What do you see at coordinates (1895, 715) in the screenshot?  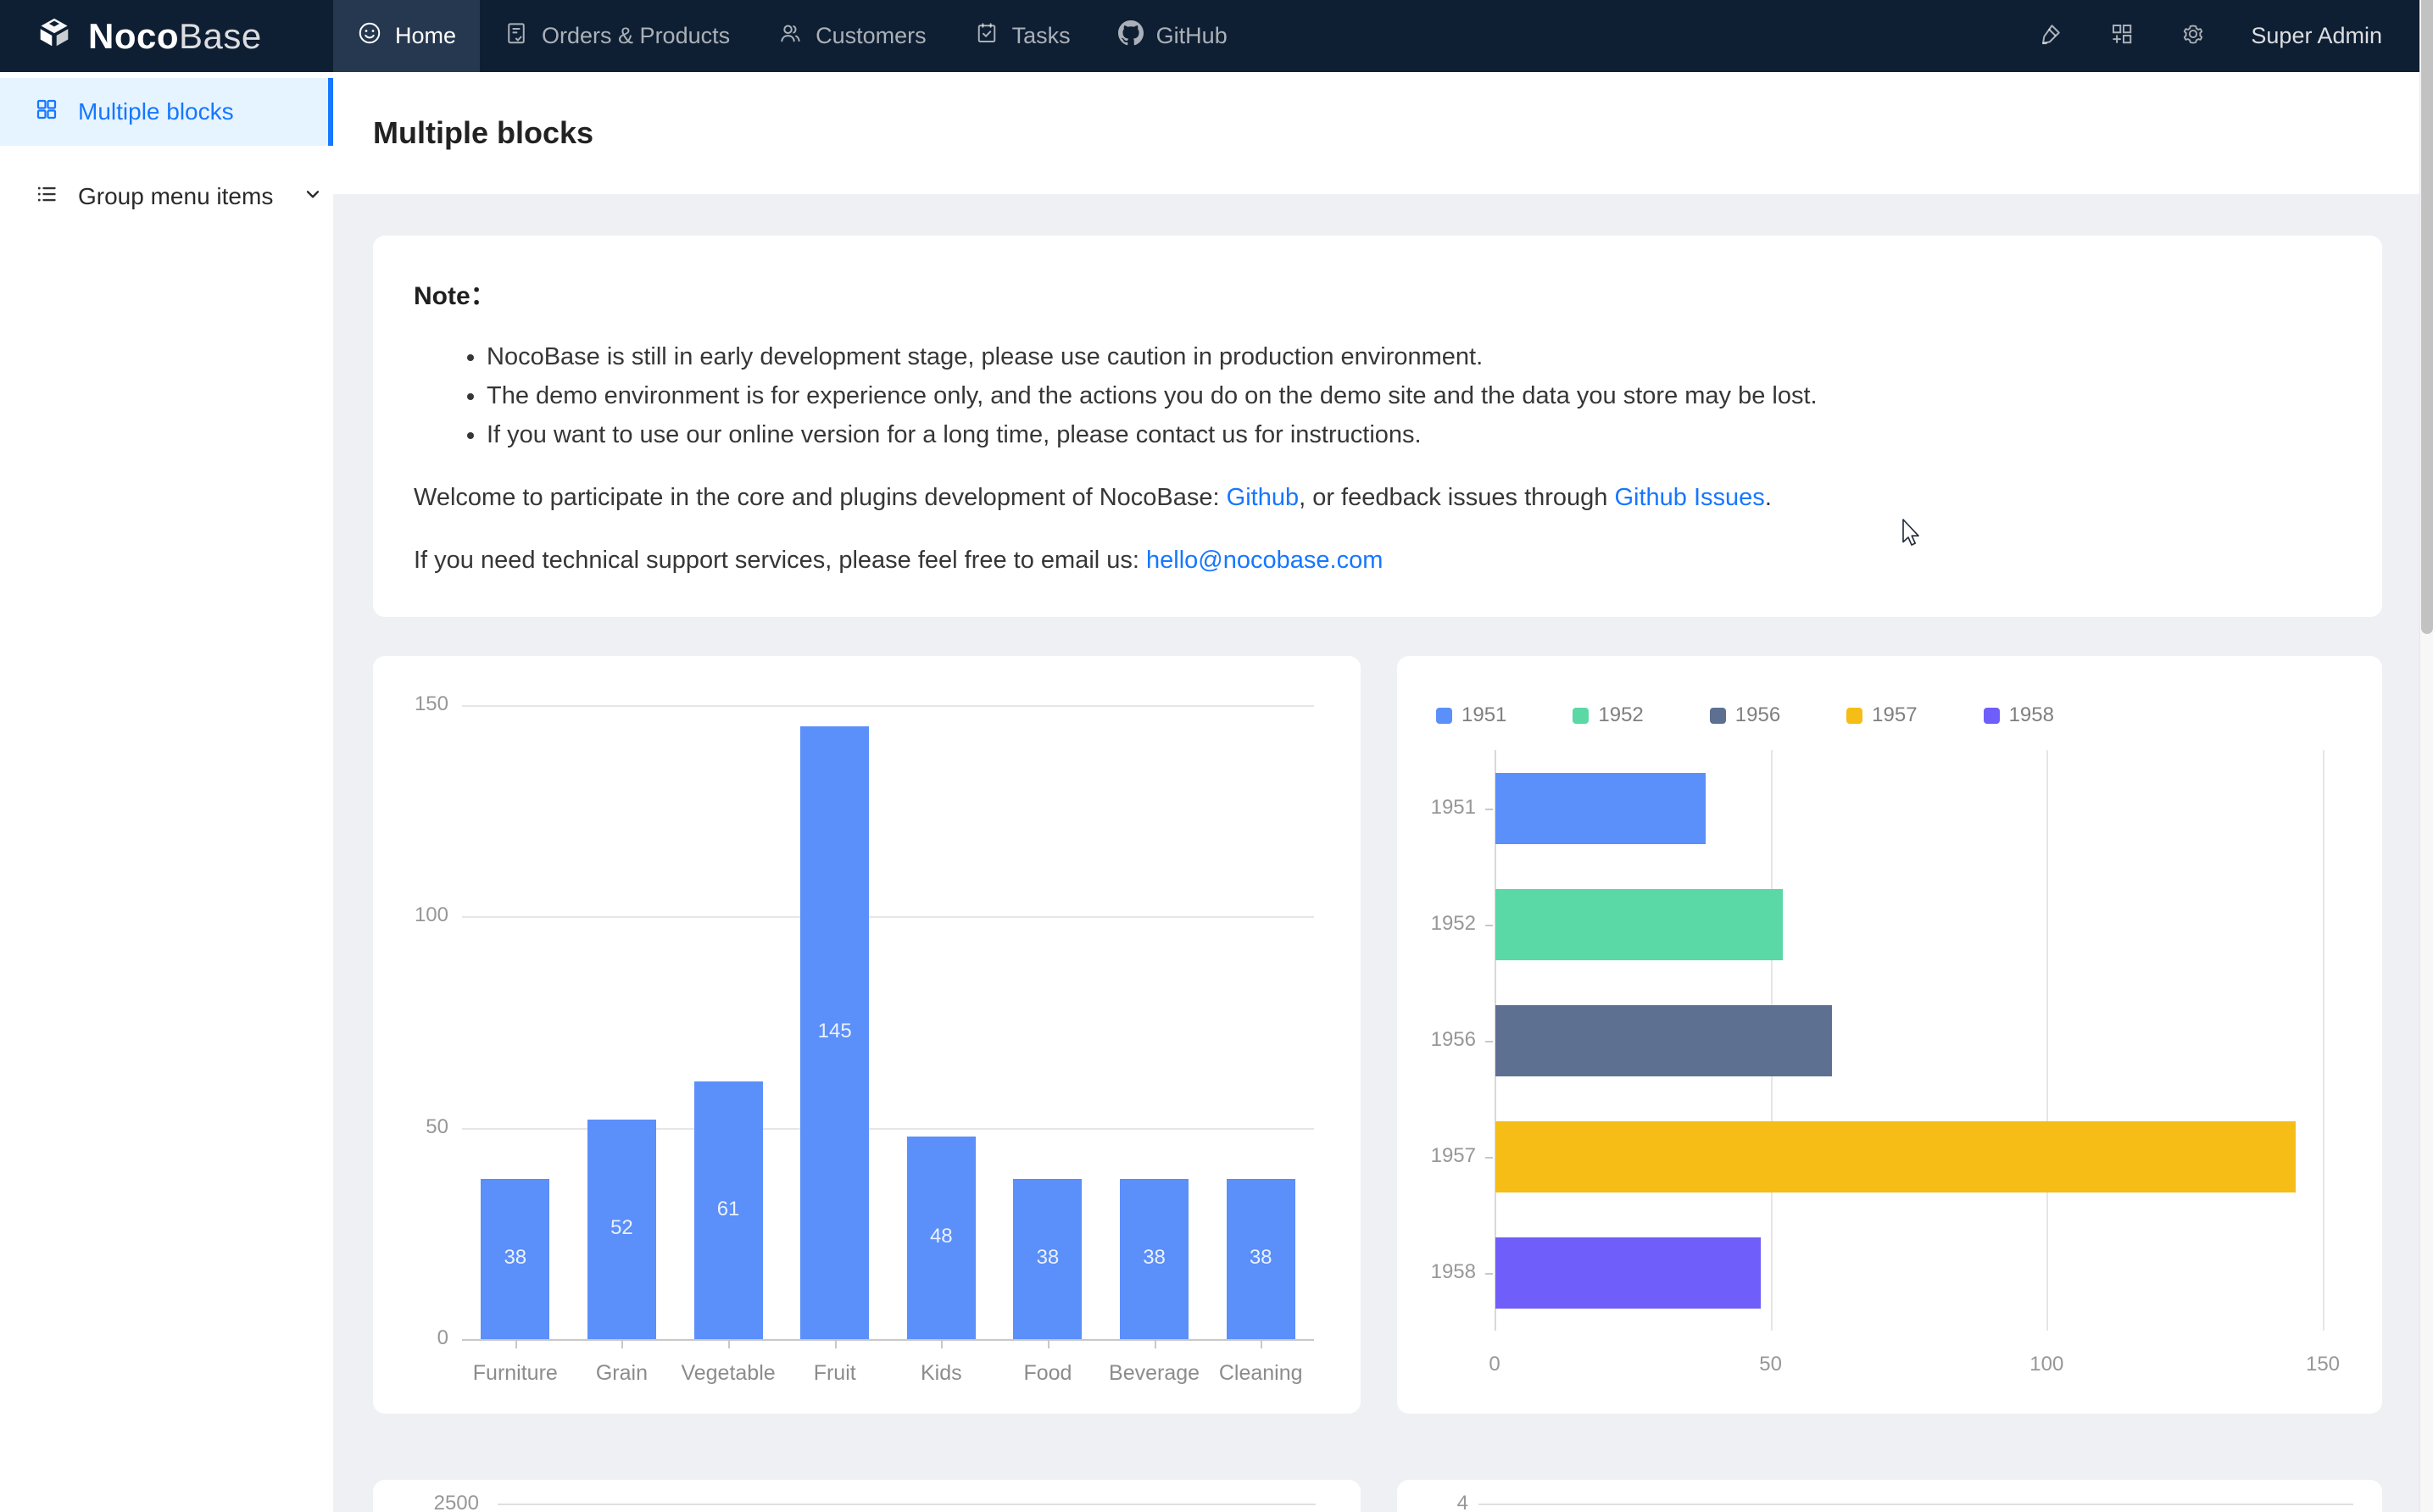 I see `legend-label: 1957` at bounding box center [1895, 715].